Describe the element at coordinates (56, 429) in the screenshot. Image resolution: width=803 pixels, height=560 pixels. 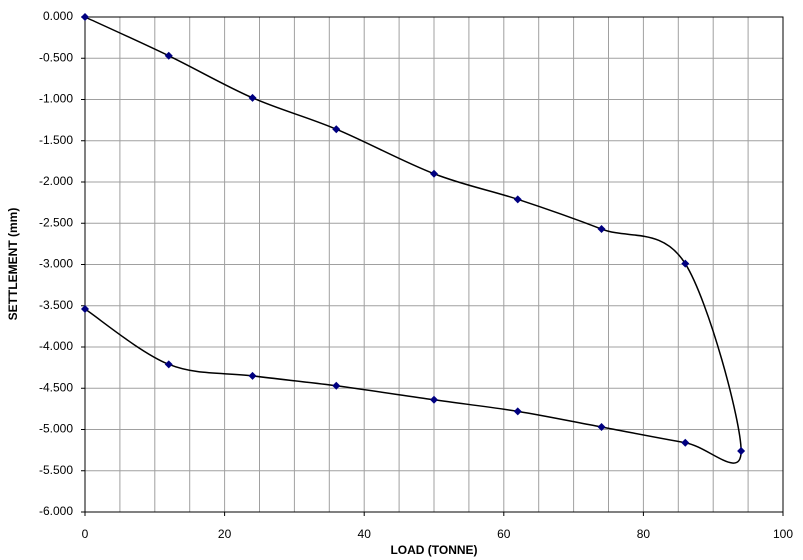
I see `y-tick-label: -5.000` at that location.